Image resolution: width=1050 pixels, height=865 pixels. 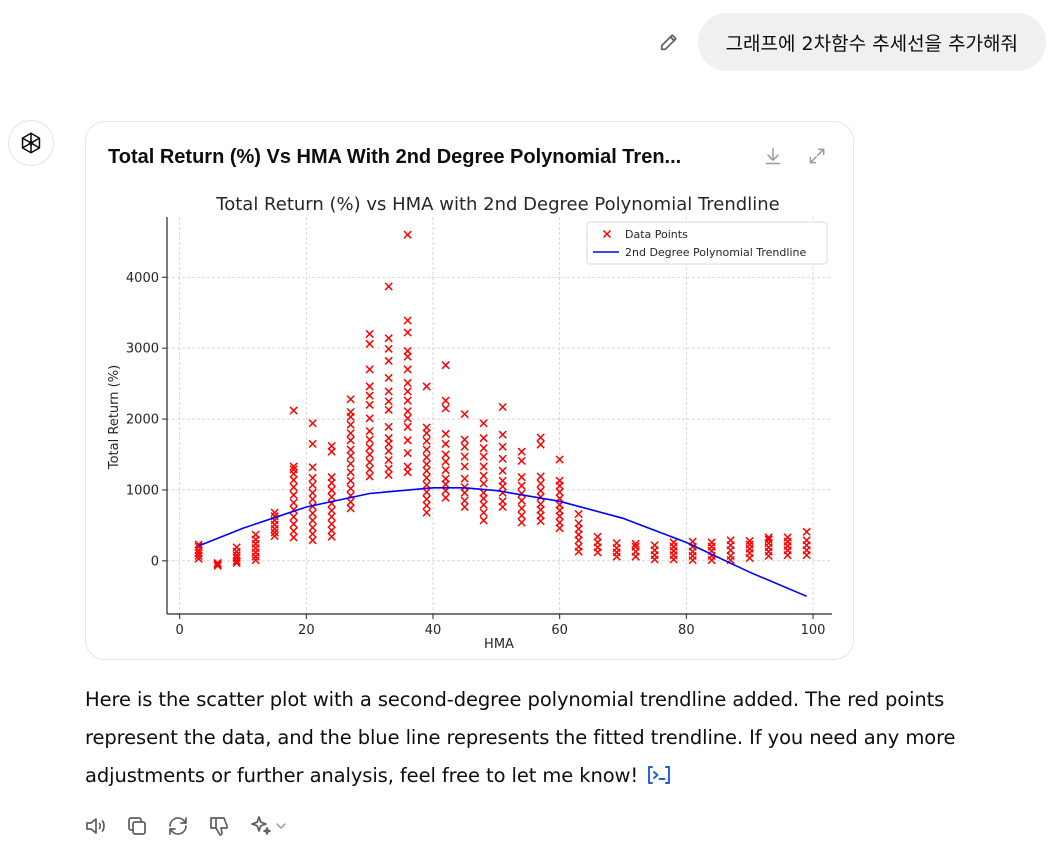 What do you see at coordinates (817, 156) in the screenshot?
I see `expand-icon` at bounding box center [817, 156].